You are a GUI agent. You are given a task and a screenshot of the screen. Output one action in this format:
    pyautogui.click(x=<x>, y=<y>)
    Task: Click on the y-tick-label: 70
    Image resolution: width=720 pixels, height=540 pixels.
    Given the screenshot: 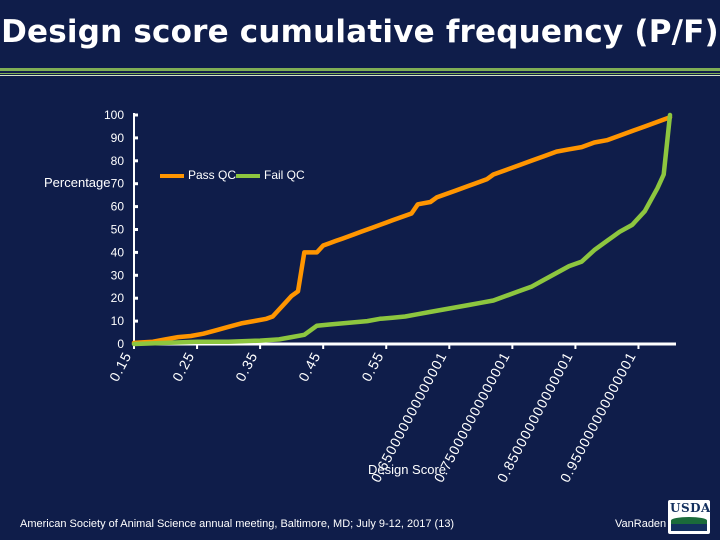 What is the action you would take?
    pyautogui.click(x=118, y=184)
    